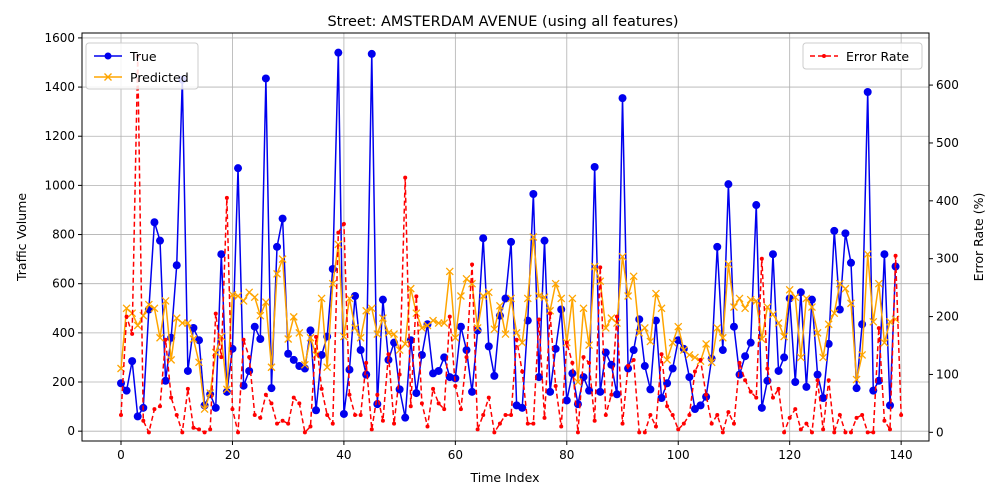 This screenshot has width=1000, height=500. I want to click on y-tick-label: 0, so click(71, 431).